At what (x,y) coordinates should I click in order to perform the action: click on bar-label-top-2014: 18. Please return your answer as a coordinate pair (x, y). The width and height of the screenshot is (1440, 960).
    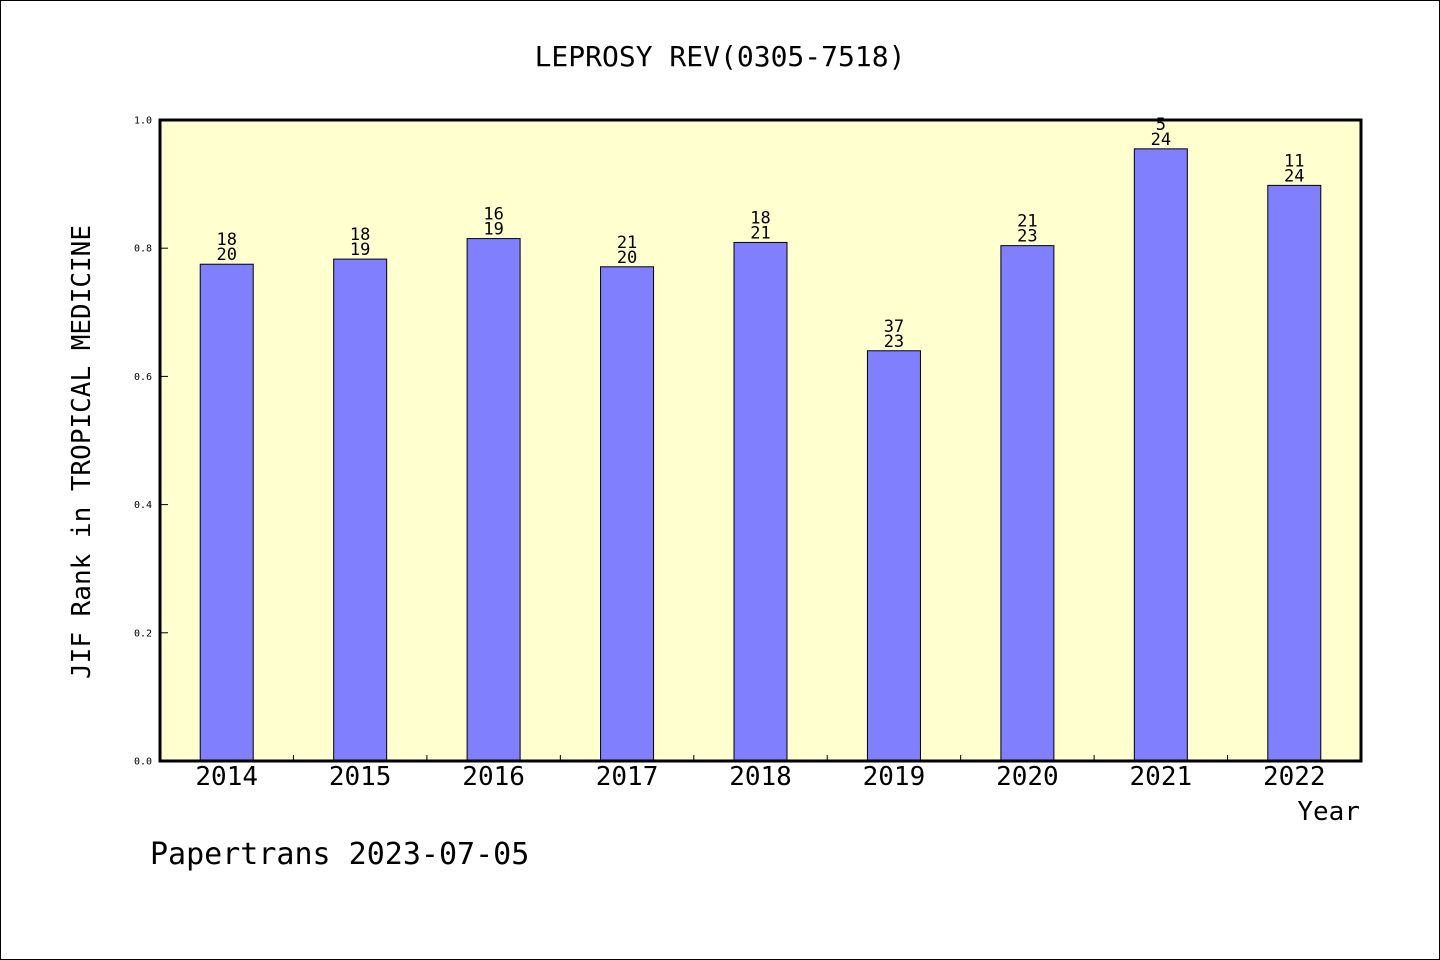
    Looking at the image, I should click on (226, 240).